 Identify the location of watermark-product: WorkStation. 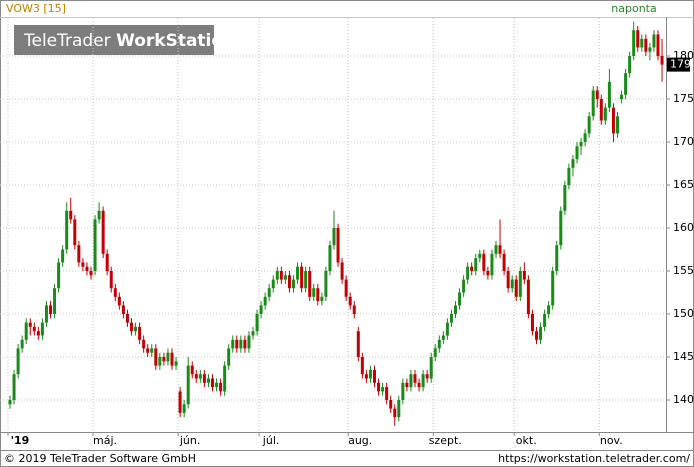
(175, 41).